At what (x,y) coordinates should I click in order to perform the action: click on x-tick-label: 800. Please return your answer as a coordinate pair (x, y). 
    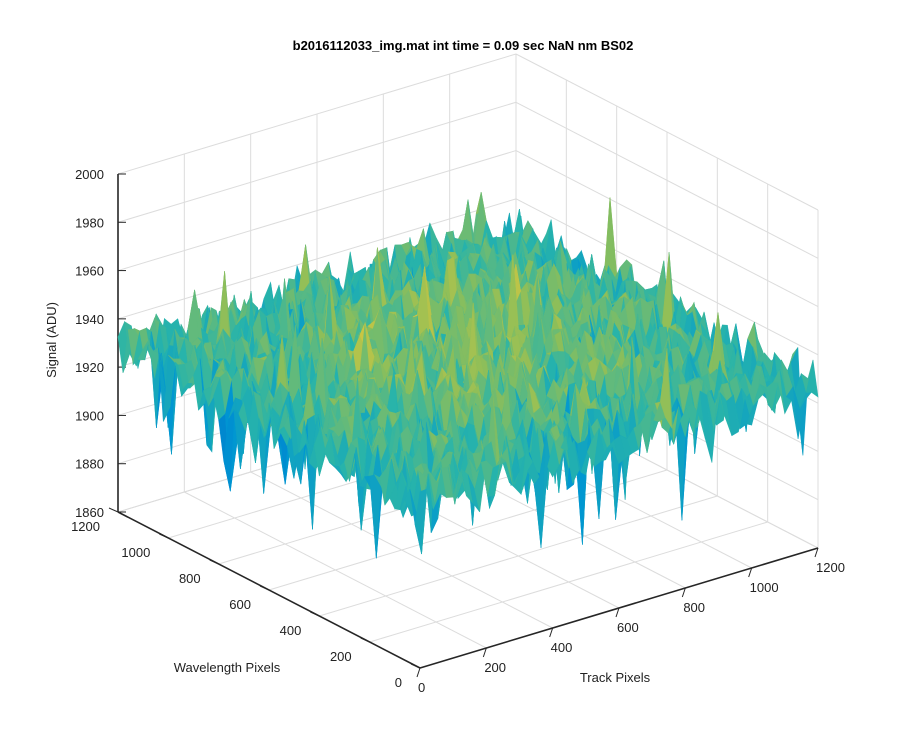
    Looking at the image, I should click on (694, 607).